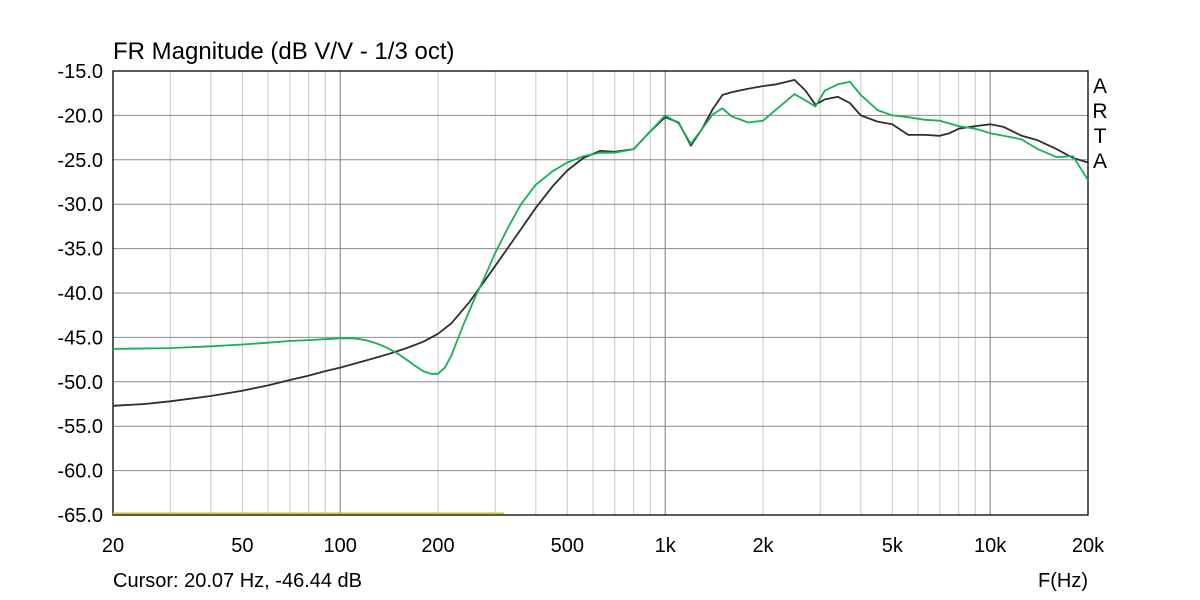 This screenshot has width=1200, height=600. Describe the element at coordinates (80, 383) in the screenshot. I see `y-tick-label: -50.0` at that location.